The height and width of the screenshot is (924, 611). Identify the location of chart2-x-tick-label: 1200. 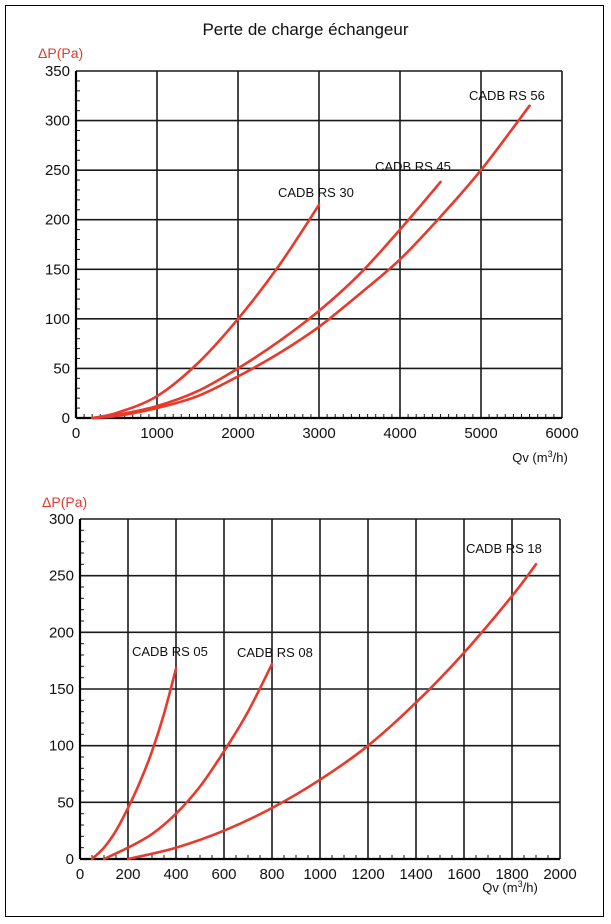
(367, 874).